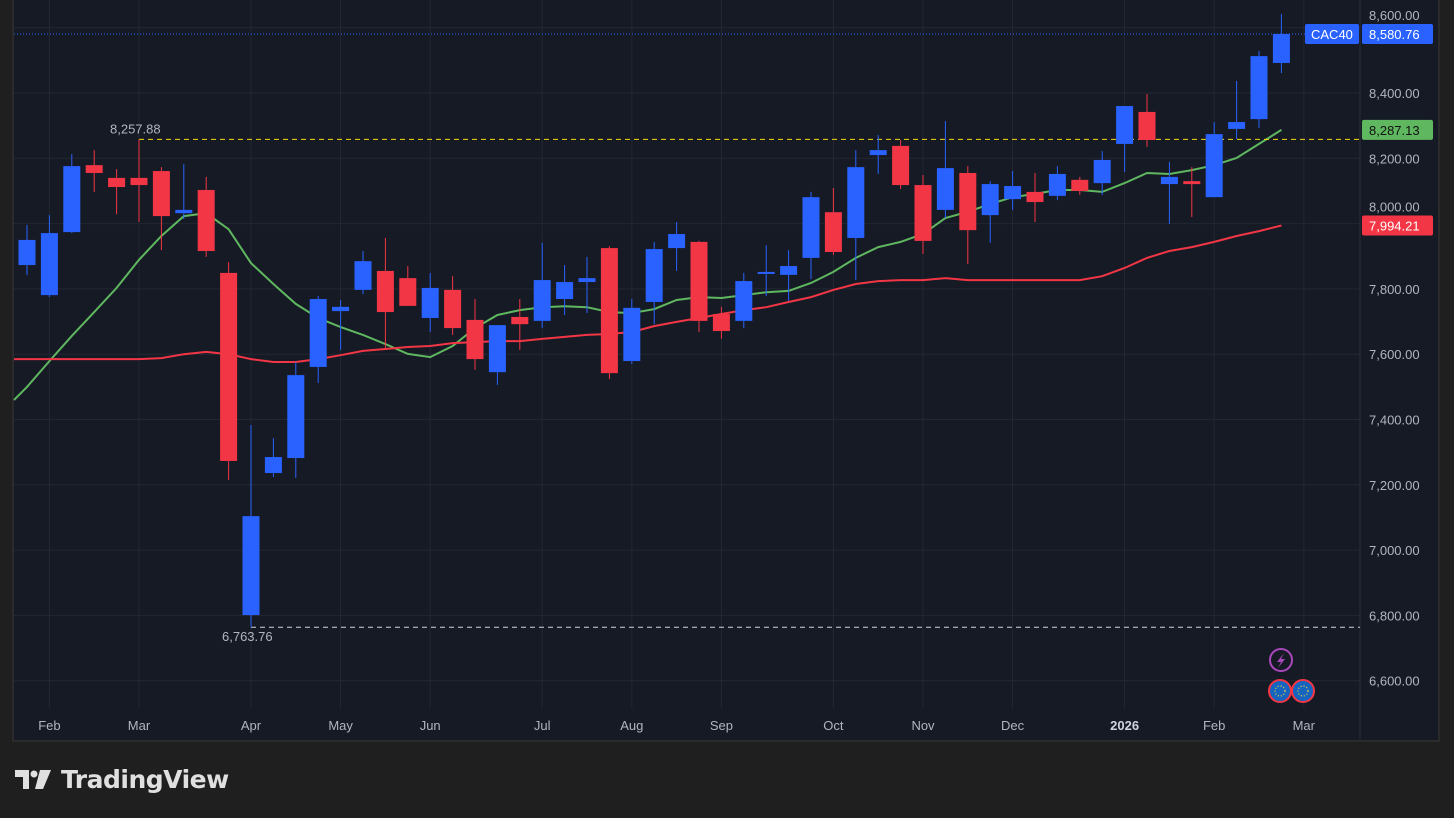 This screenshot has height=818, width=1454. What do you see at coordinates (340, 725) in the screenshot?
I see `time-tick-label: May` at bounding box center [340, 725].